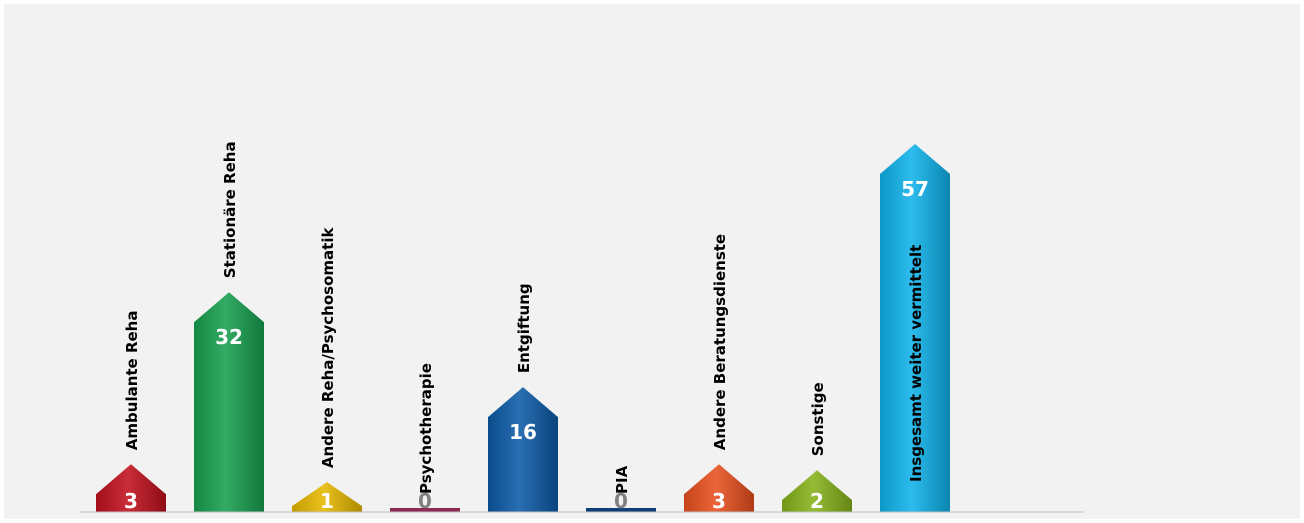 This screenshot has height=523, width=1304. I want to click on bar-psychotherapie, so click(425, 510).